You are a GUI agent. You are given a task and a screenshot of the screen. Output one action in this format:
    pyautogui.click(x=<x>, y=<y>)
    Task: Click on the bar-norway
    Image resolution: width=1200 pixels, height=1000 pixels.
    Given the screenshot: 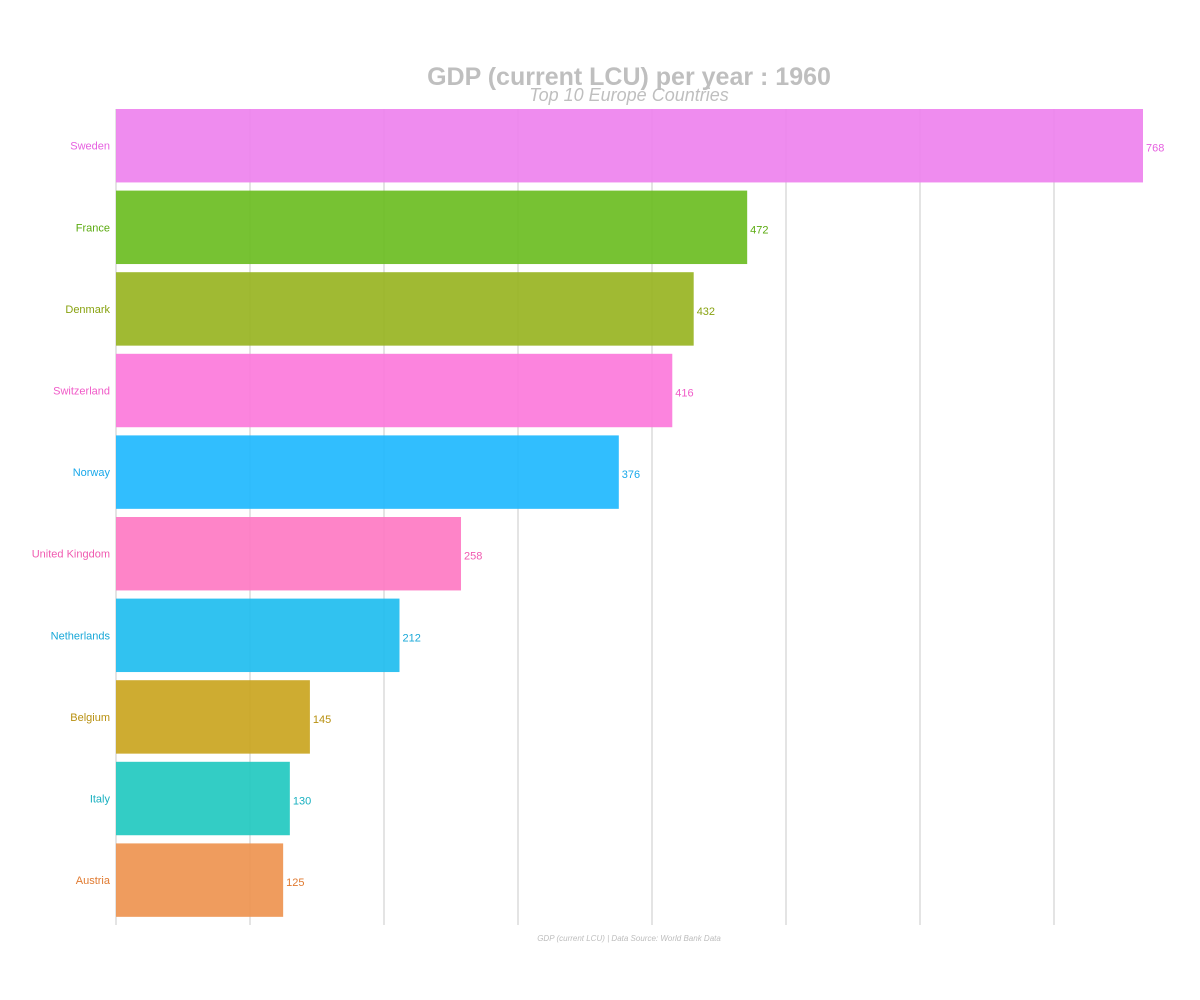 What is the action you would take?
    pyautogui.click(x=367, y=472)
    